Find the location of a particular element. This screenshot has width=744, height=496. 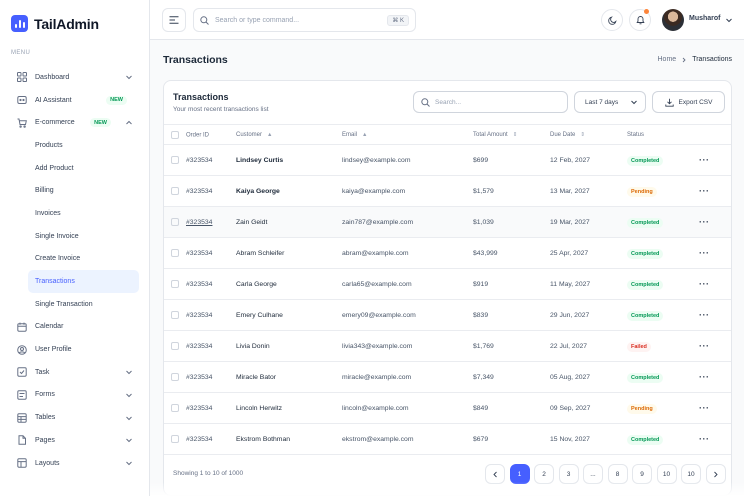

layout-icon is located at coordinates (22, 463).